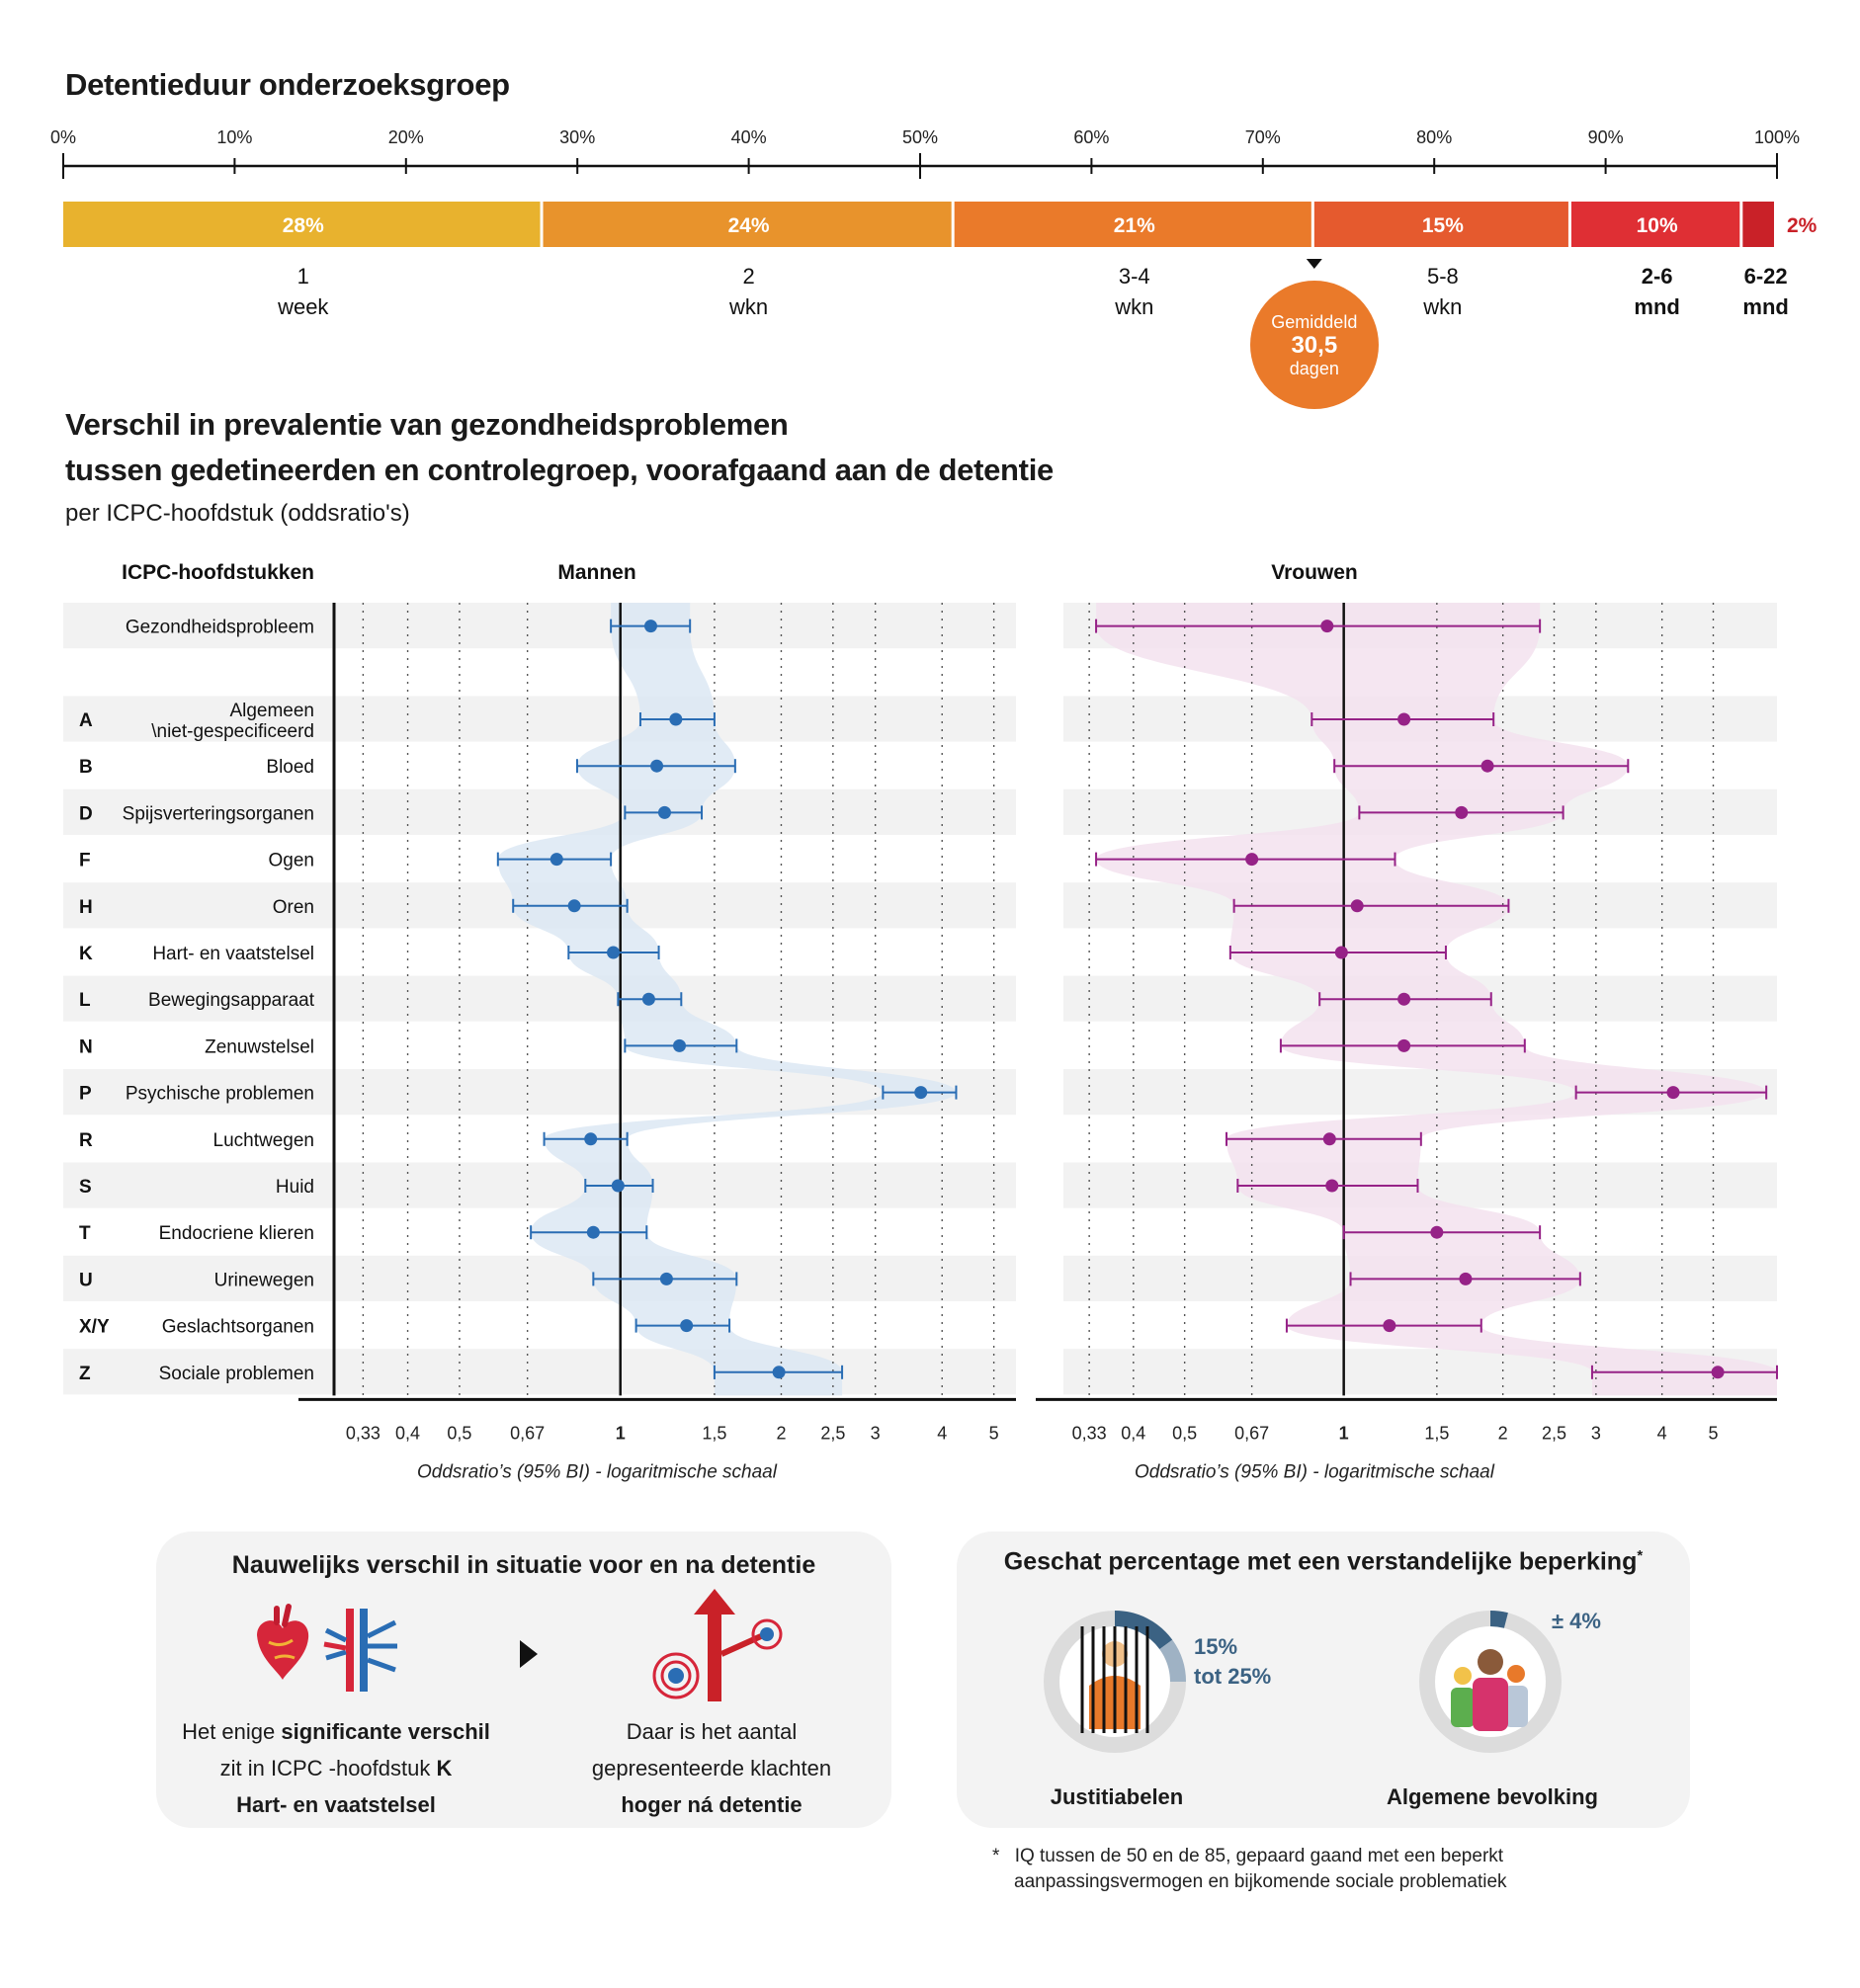  Describe the element at coordinates (271, 711) in the screenshot. I see `icpc-label: Algemeen` at that location.